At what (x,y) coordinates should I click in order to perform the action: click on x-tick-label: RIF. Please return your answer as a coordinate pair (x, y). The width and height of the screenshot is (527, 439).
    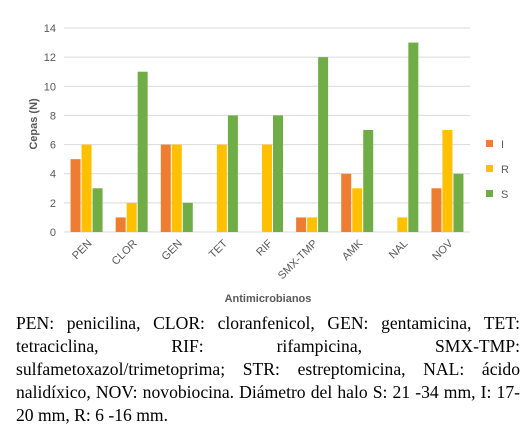
    Looking at the image, I should click on (264, 247).